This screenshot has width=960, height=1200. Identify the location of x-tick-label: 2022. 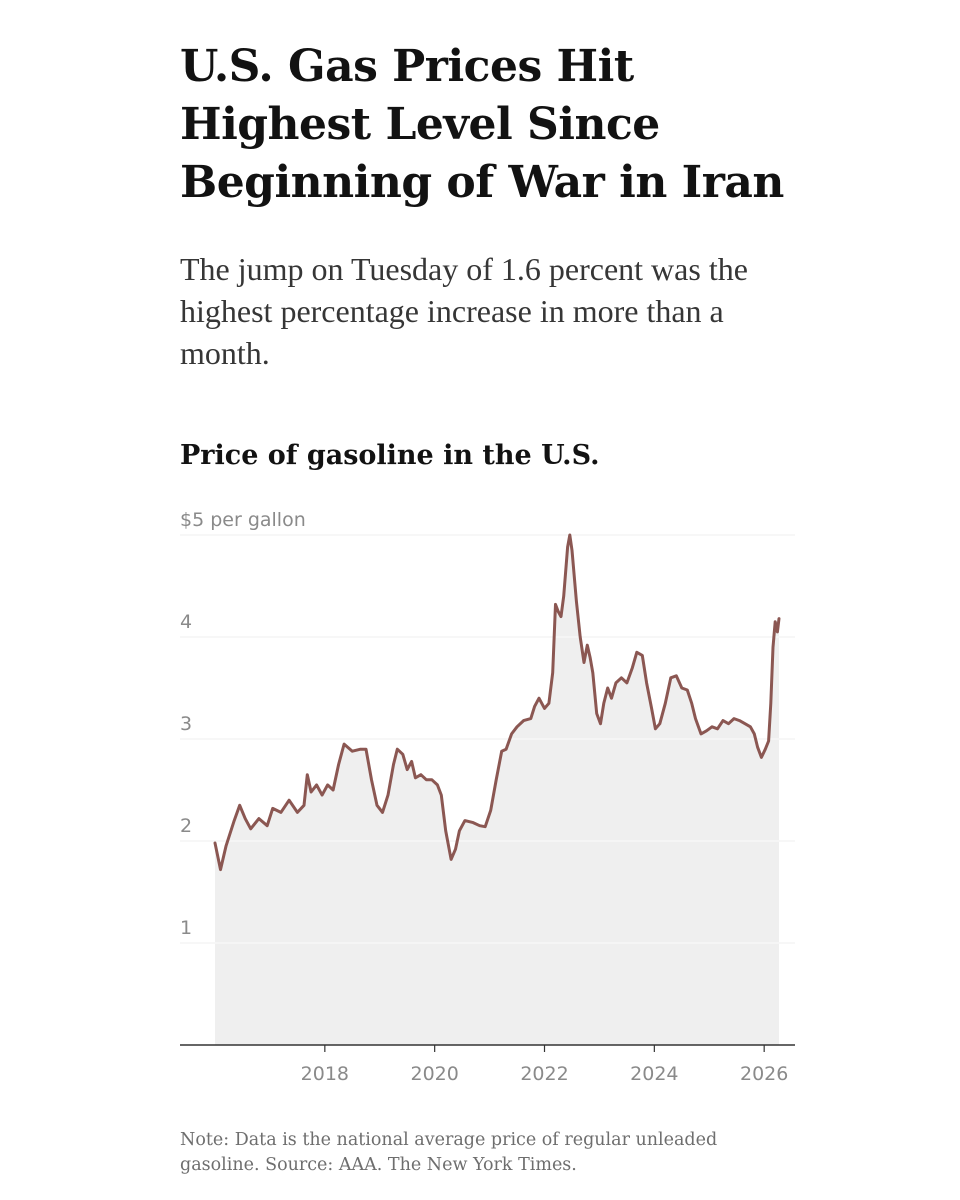
(544, 1074).